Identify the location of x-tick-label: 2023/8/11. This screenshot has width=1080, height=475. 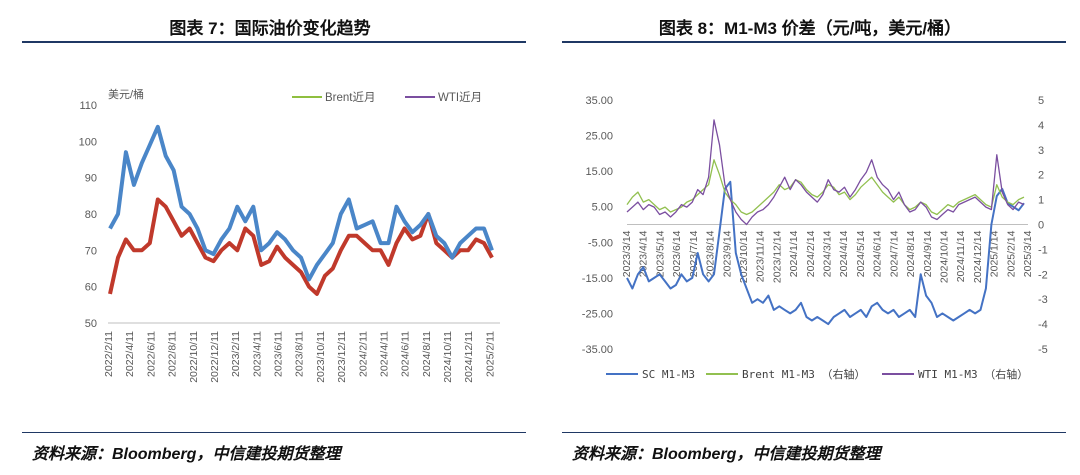
(300, 354).